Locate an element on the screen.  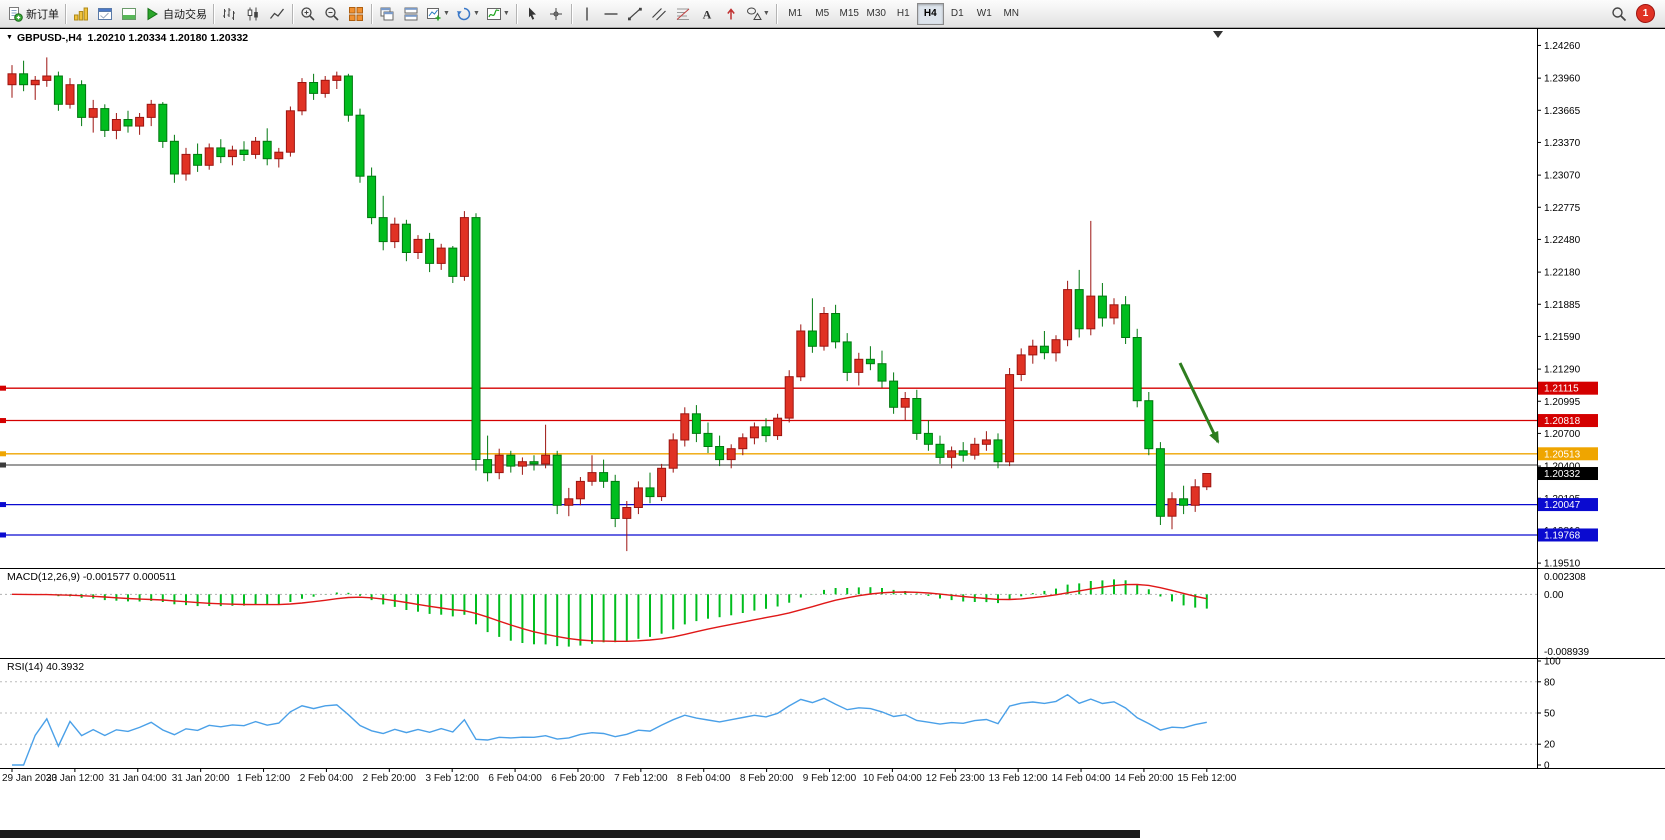
horizontal-line-button is located at coordinates (611, 14).